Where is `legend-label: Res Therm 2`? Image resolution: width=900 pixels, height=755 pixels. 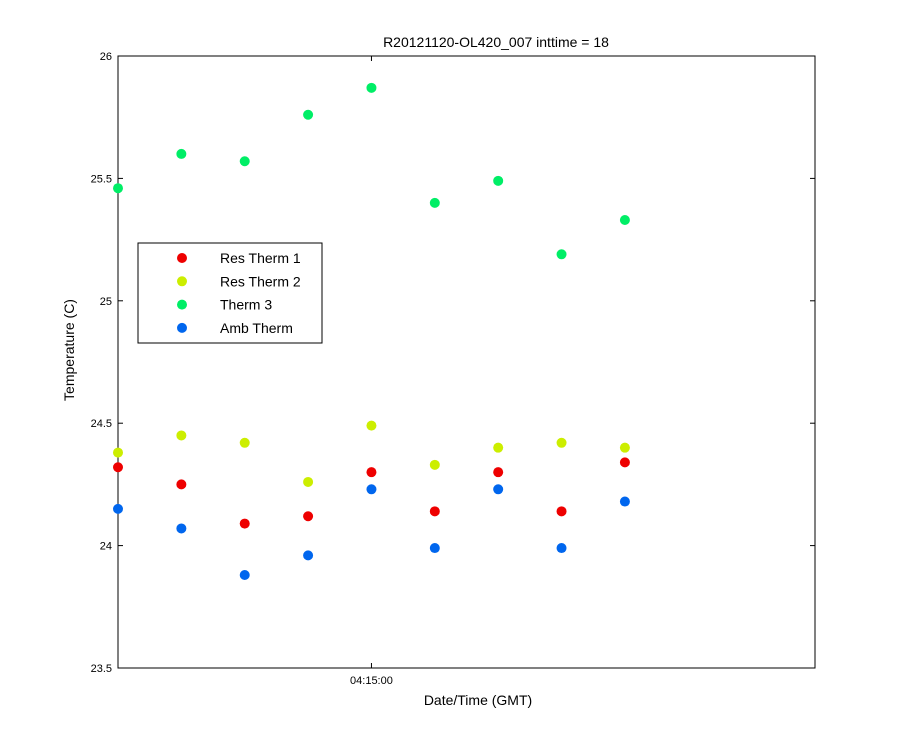
legend-label: Res Therm 2 is located at coordinates (260, 281).